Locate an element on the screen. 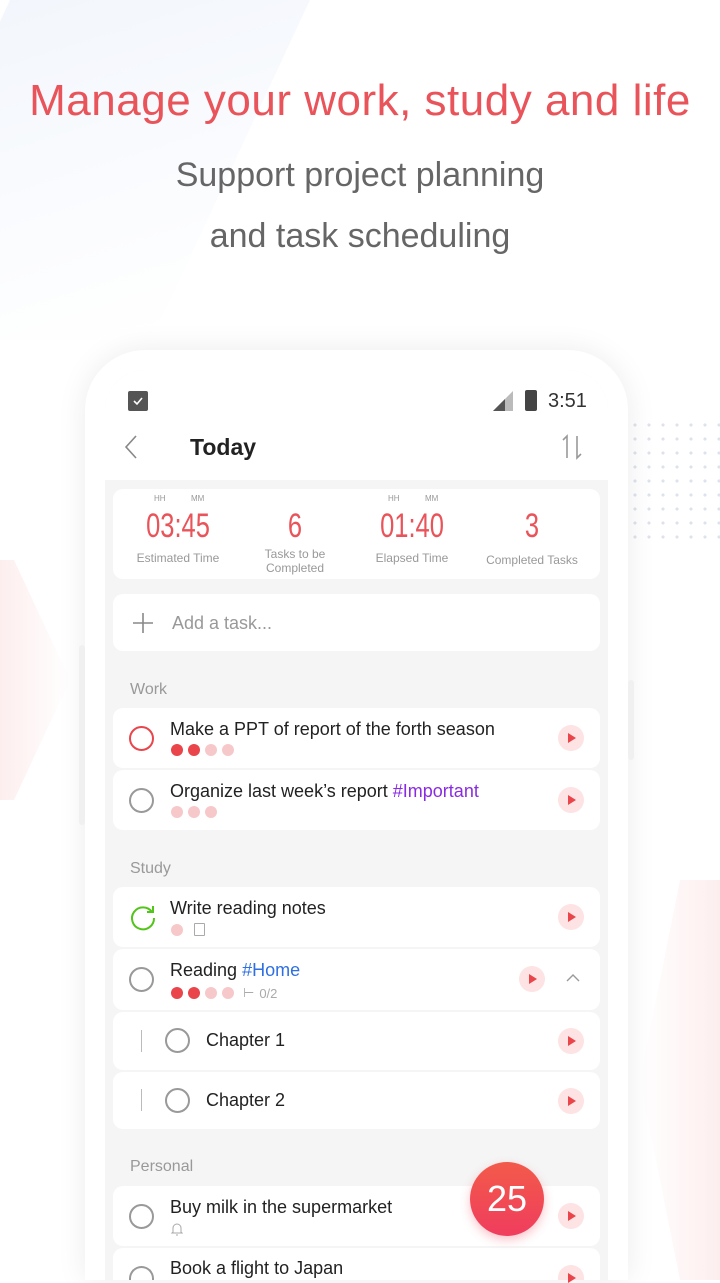  chevron-up-icon is located at coordinates (573, 978).